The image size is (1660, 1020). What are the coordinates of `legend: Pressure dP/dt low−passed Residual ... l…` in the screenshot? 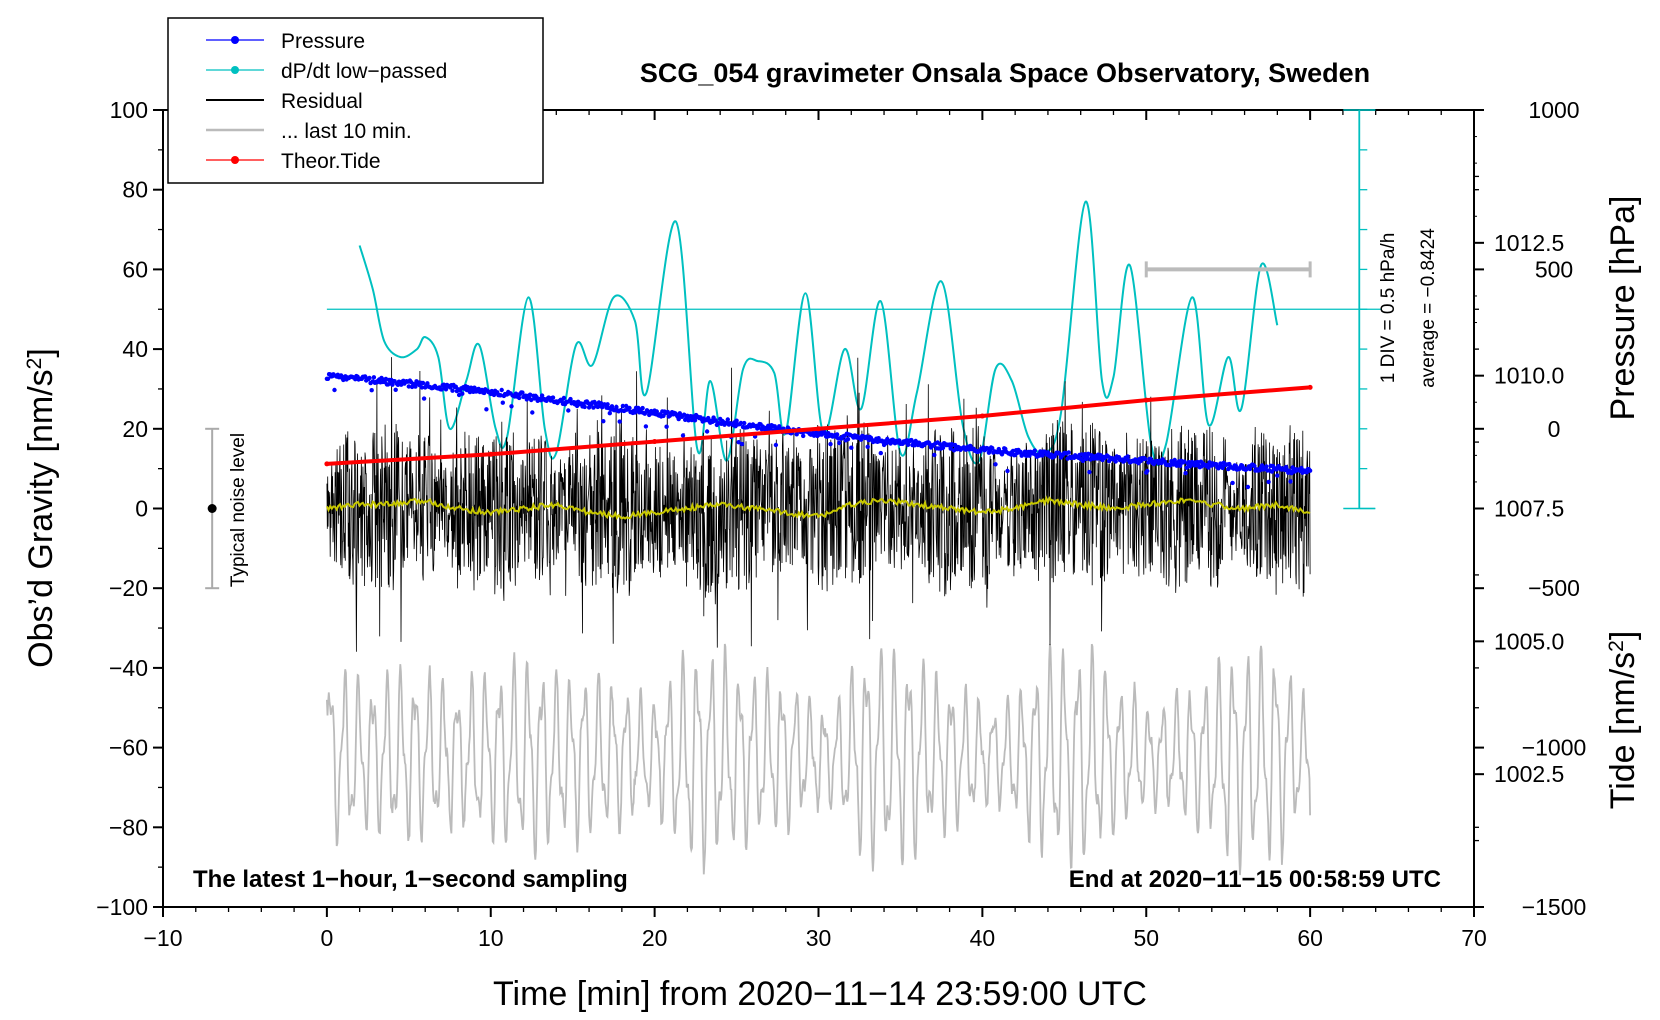 It's located at (355, 100).